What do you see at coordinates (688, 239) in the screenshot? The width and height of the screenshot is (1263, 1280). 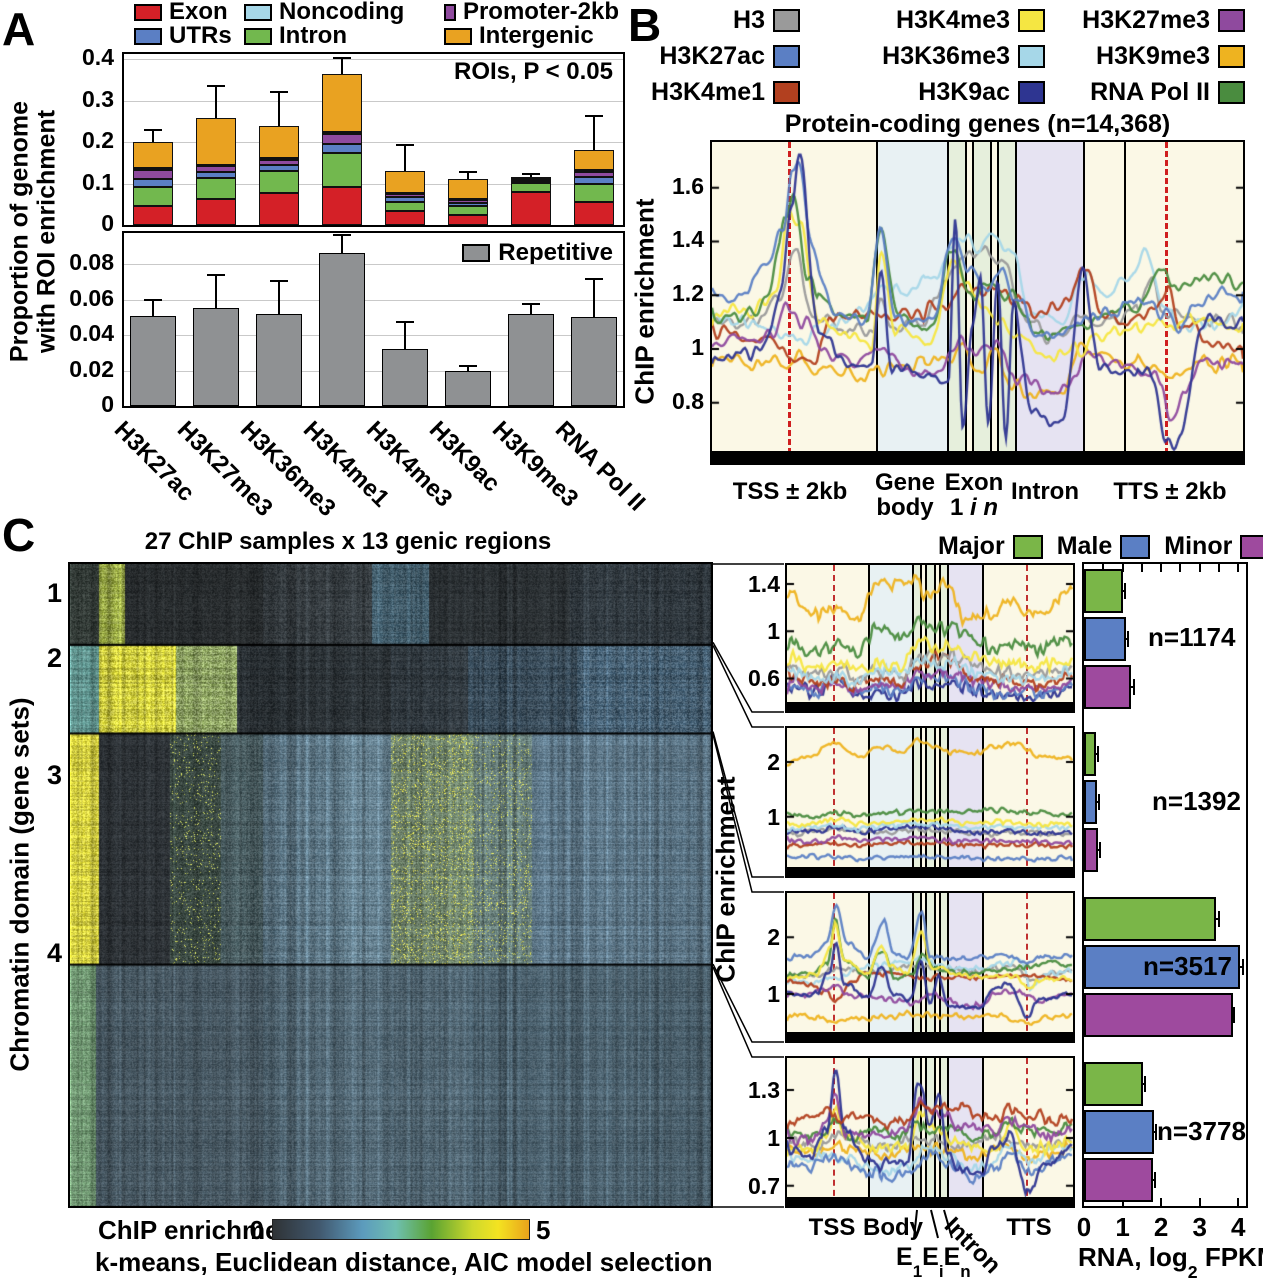 I see `y-tick-label: 1.4` at bounding box center [688, 239].